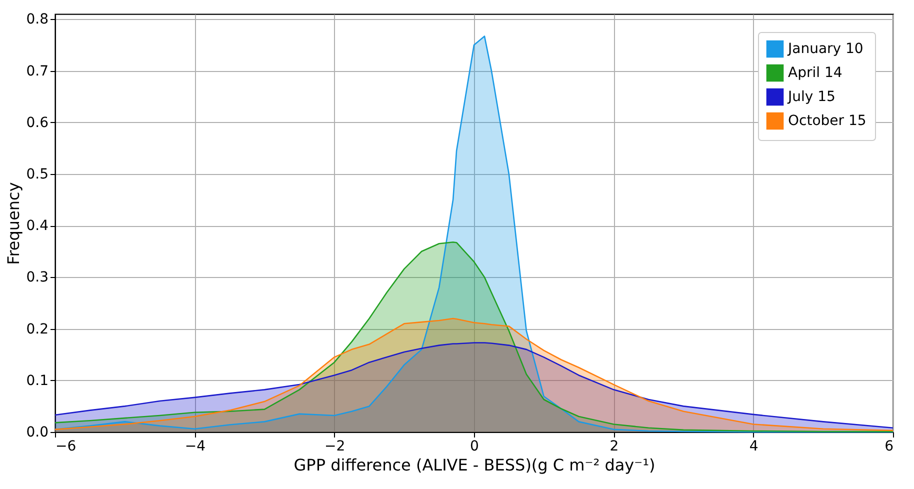 The image size is (914, 489). What do you see at coordinates (37, 226) in the screenshot?
I see `y-tick-label: 0.4` at bounding box center [37, 226].